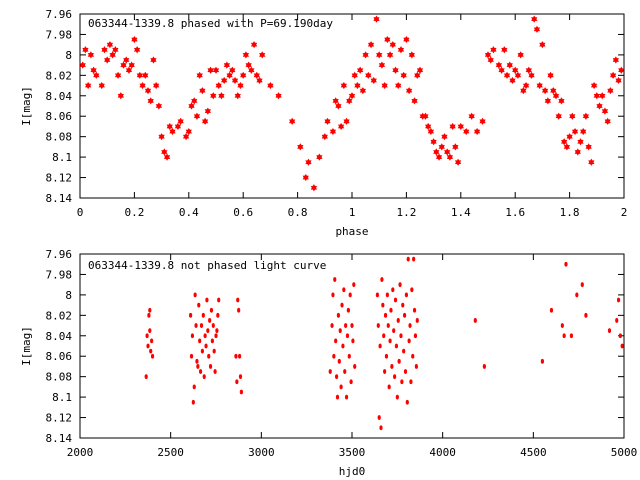  I want to click on x-tick-label: 0, so click(80, 212).